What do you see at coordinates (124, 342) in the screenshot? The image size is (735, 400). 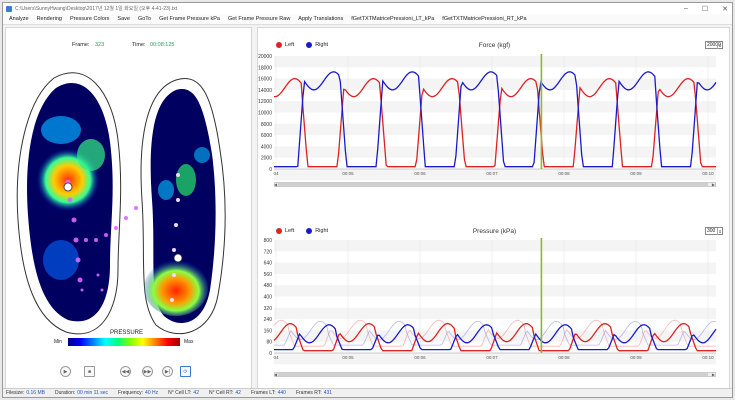 I see `pressure-color-scale` at bounding box center [124, 342].